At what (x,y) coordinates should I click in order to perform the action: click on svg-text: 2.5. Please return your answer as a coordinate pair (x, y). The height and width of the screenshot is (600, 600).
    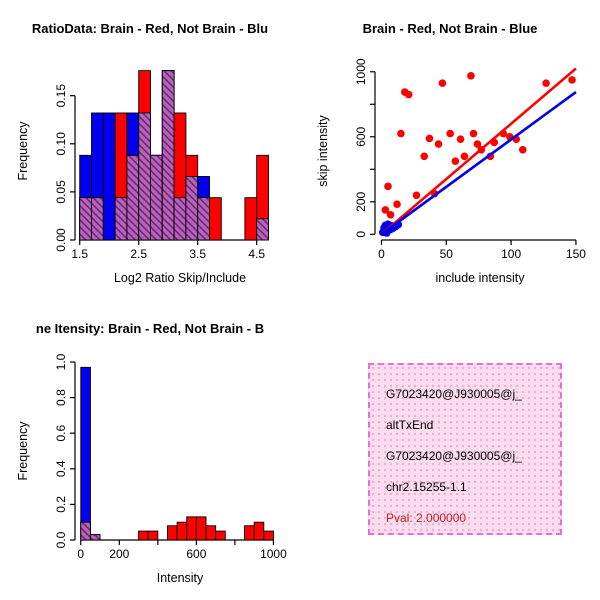
    Looking at the image, I should click on (138, 254).